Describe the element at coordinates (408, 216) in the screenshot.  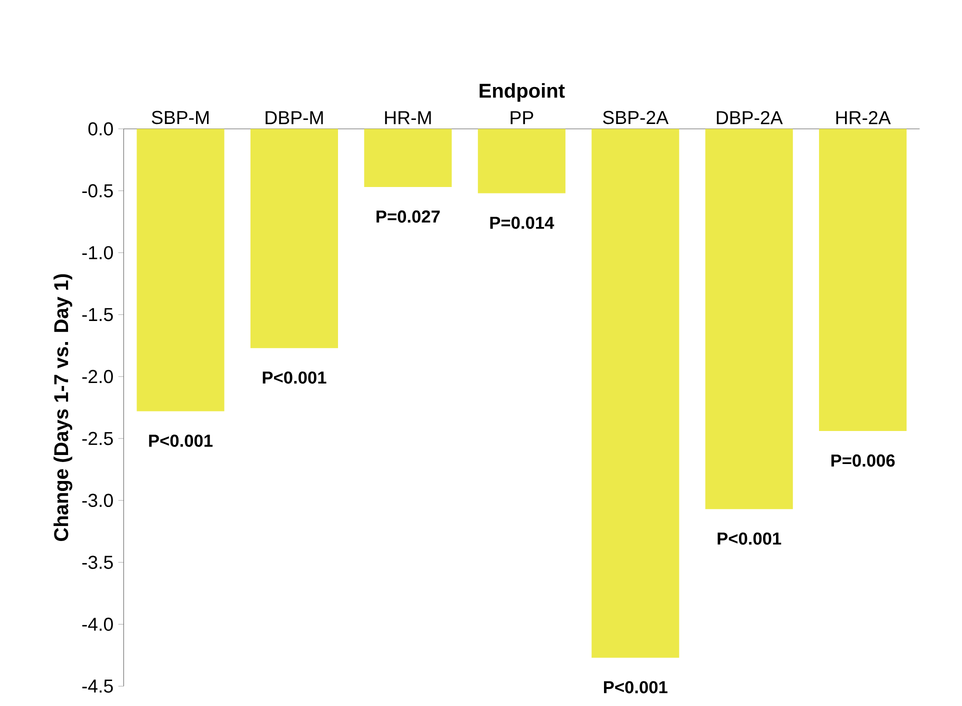
I see `annotation: P=0.027` at that location.